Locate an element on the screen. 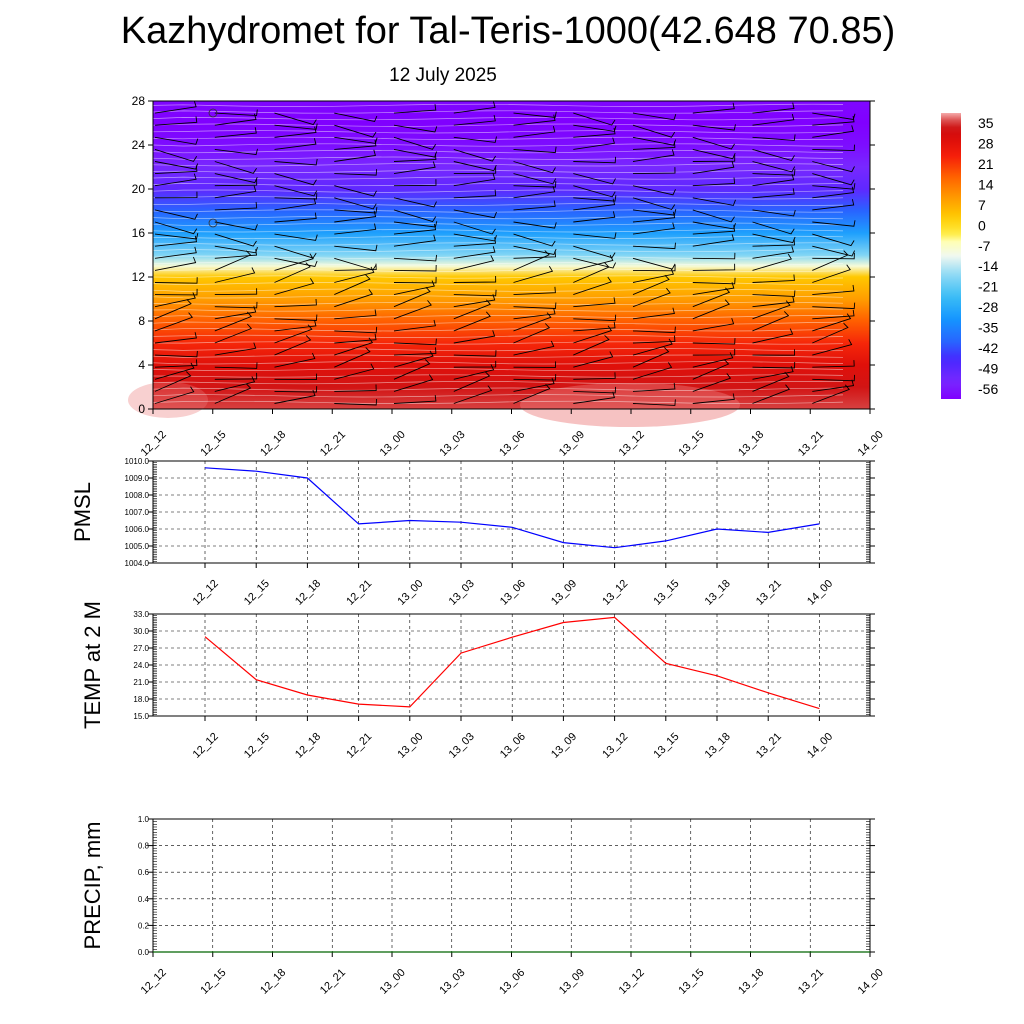 The height and width of the screenshot is (1024, 1024). x-tick-label: 13_00 is located at coordinates (410, 746).